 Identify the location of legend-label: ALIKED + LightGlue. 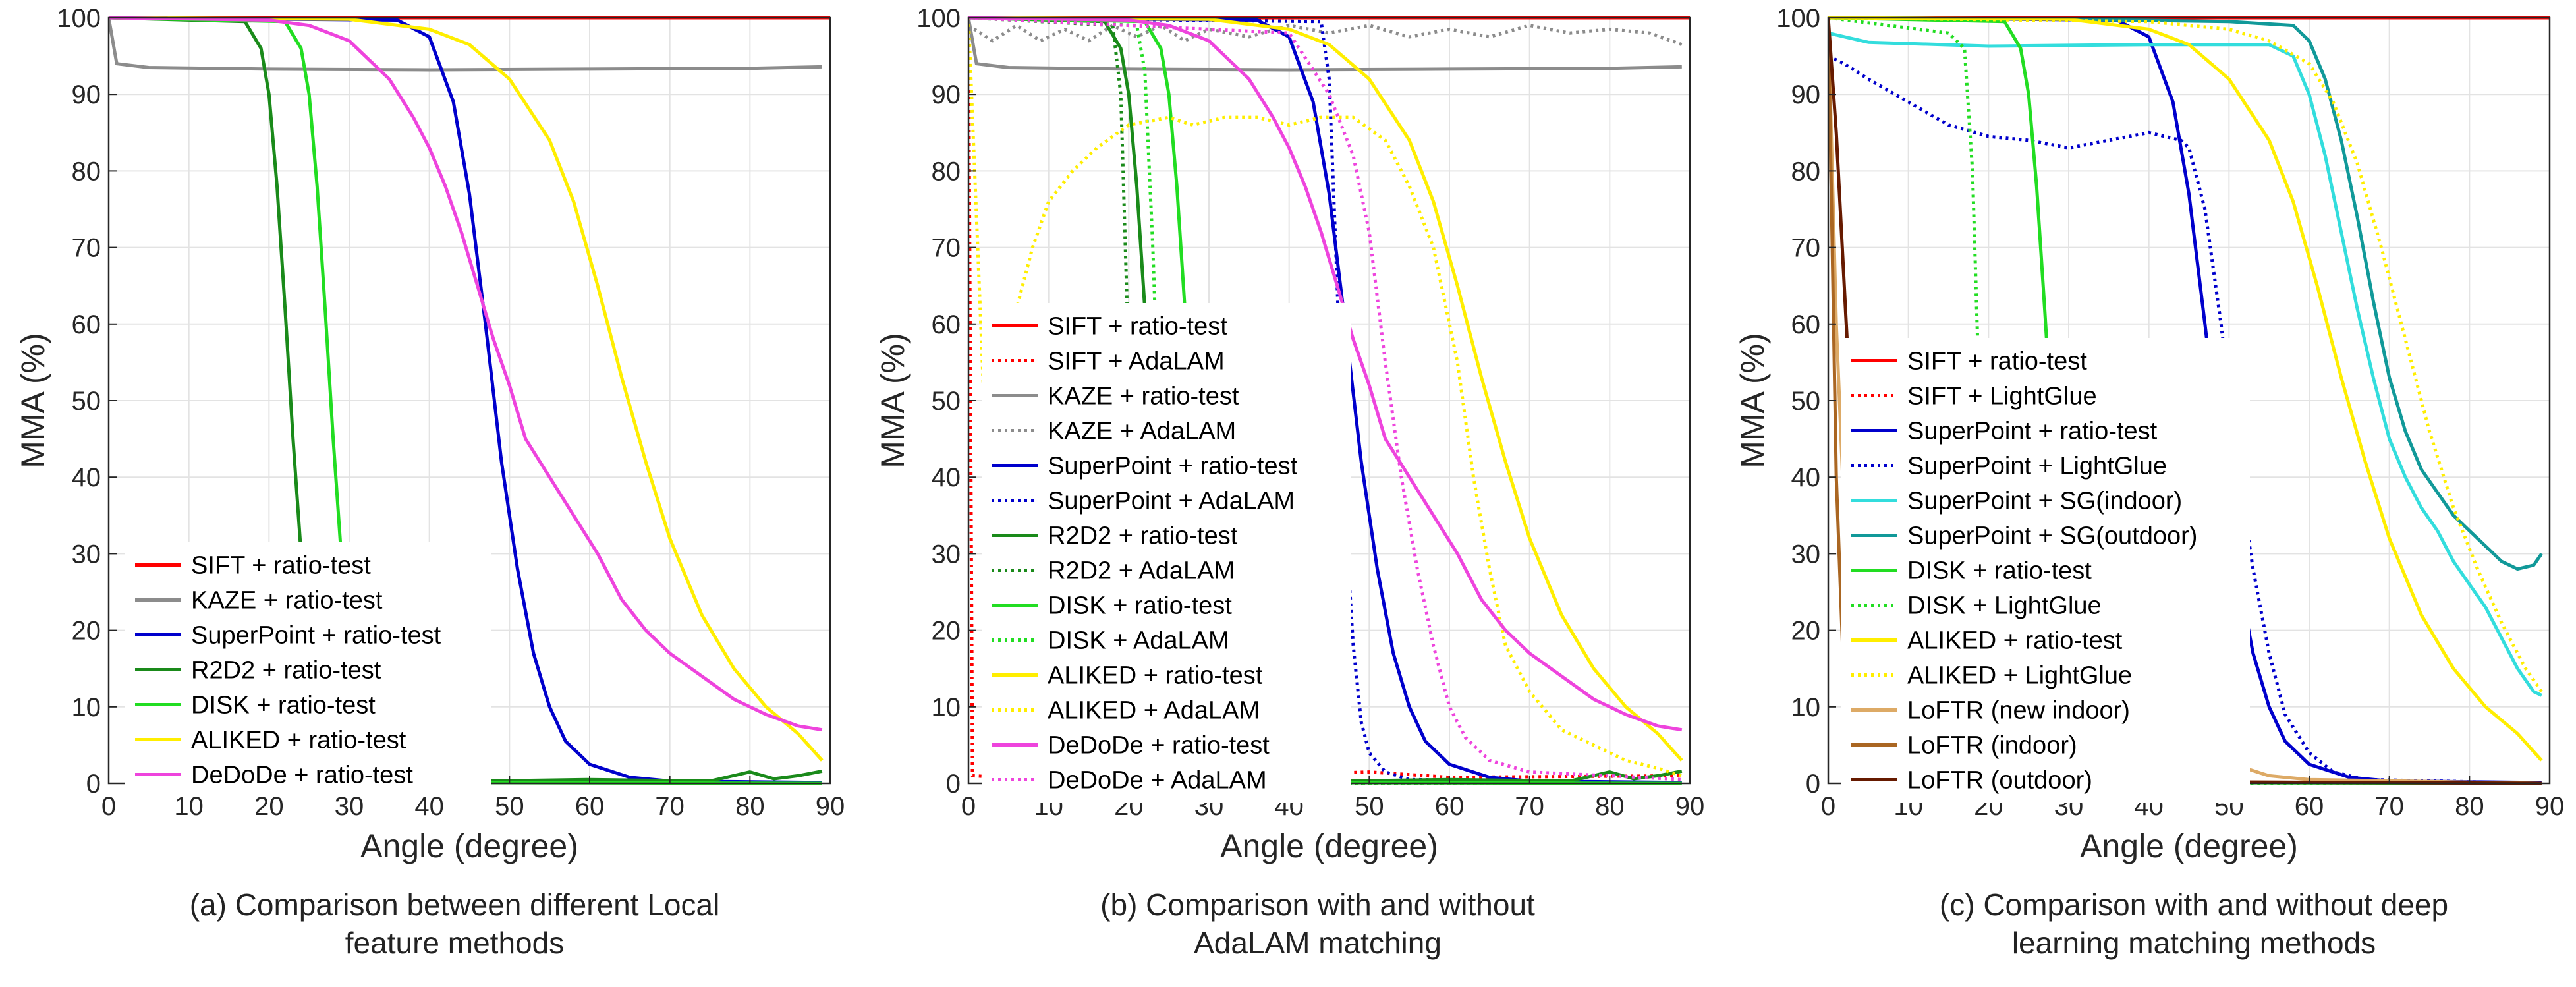
(2019, 676).